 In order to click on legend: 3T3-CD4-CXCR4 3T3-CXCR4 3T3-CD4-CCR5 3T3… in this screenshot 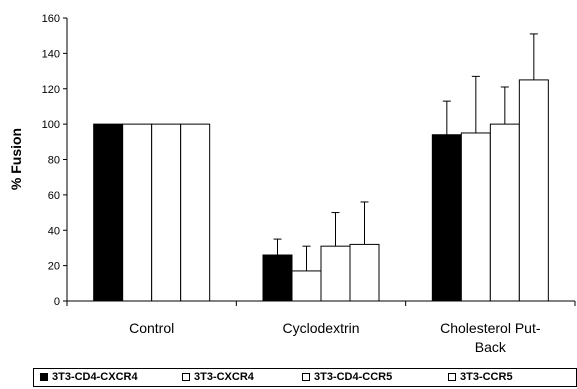, I will do `click(305, 377)`.